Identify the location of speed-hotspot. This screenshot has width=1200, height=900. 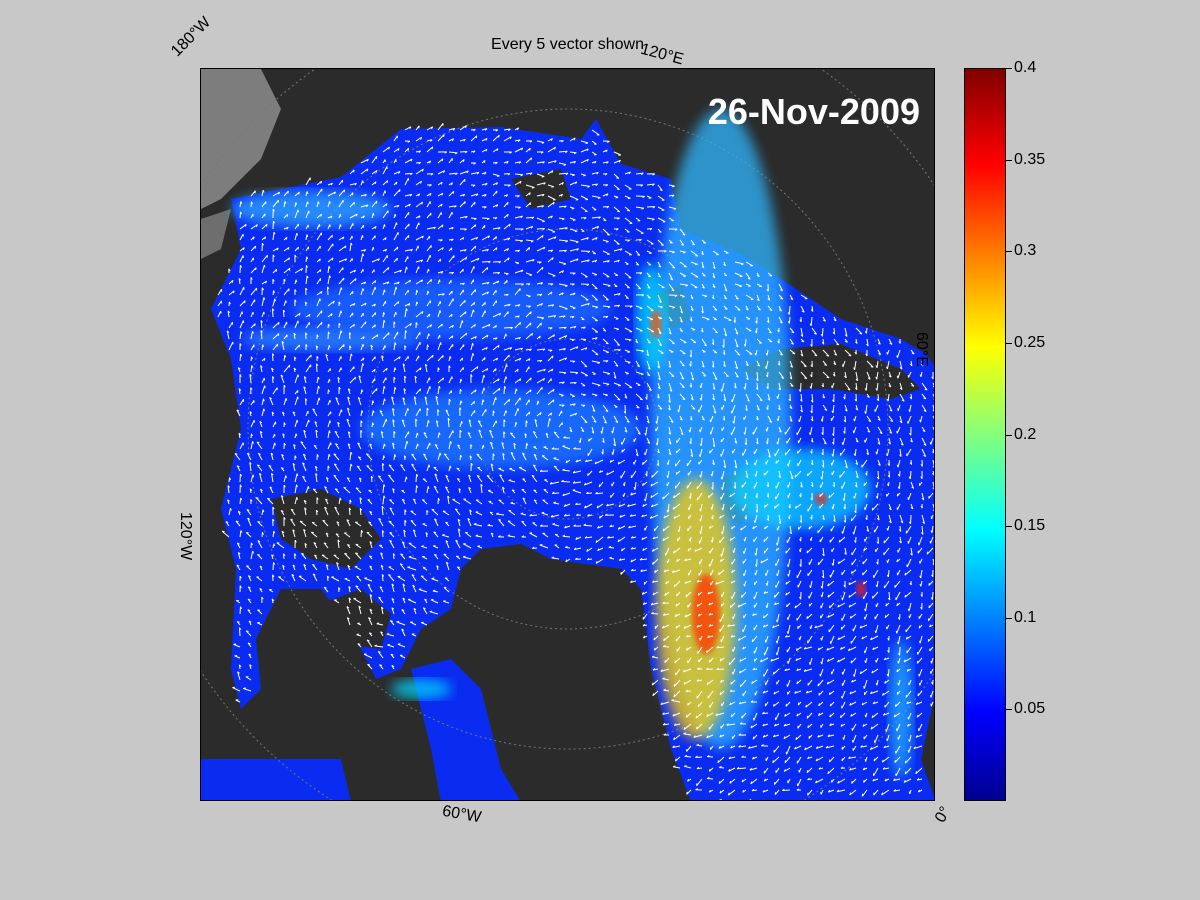
(901, 709).